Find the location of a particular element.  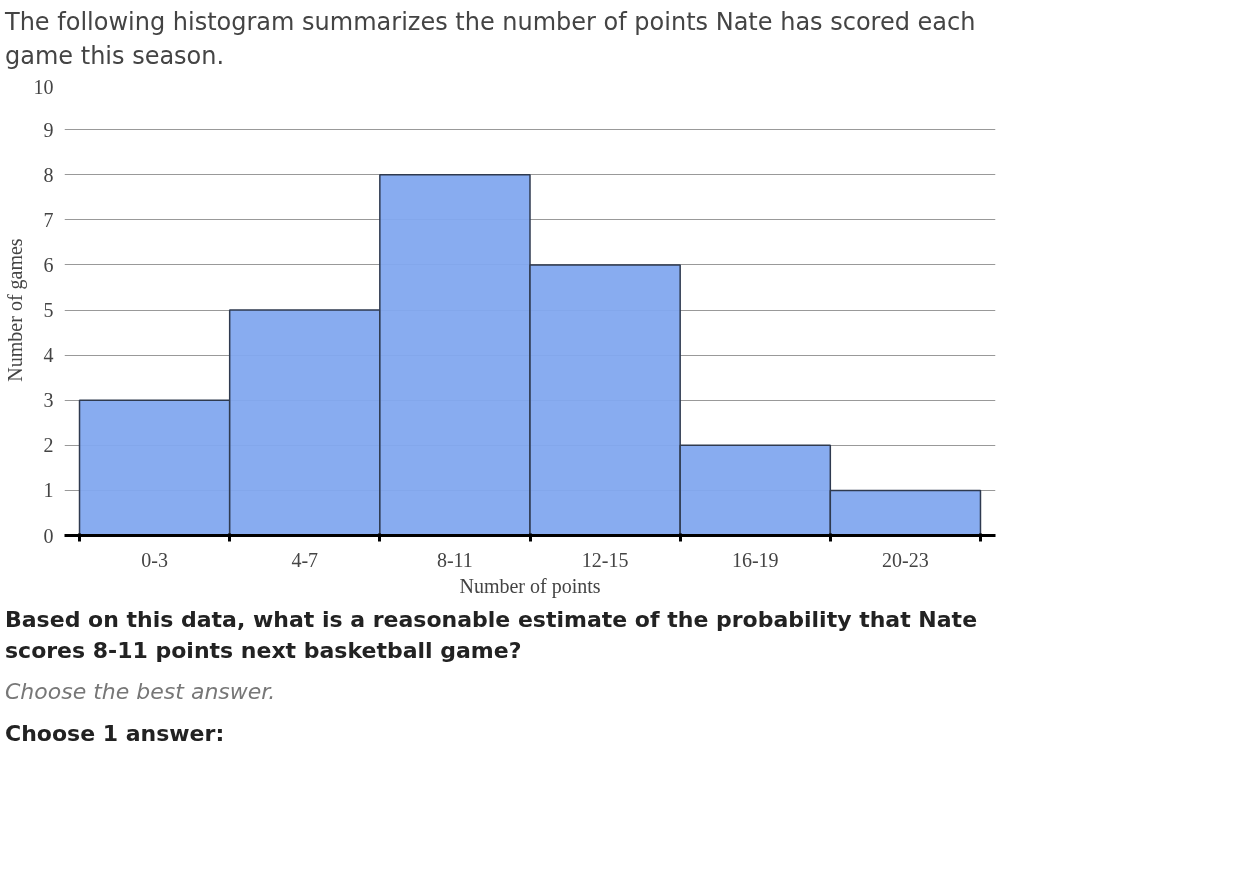

text: Choose 1 answer: is located at coordinates (115, 733).